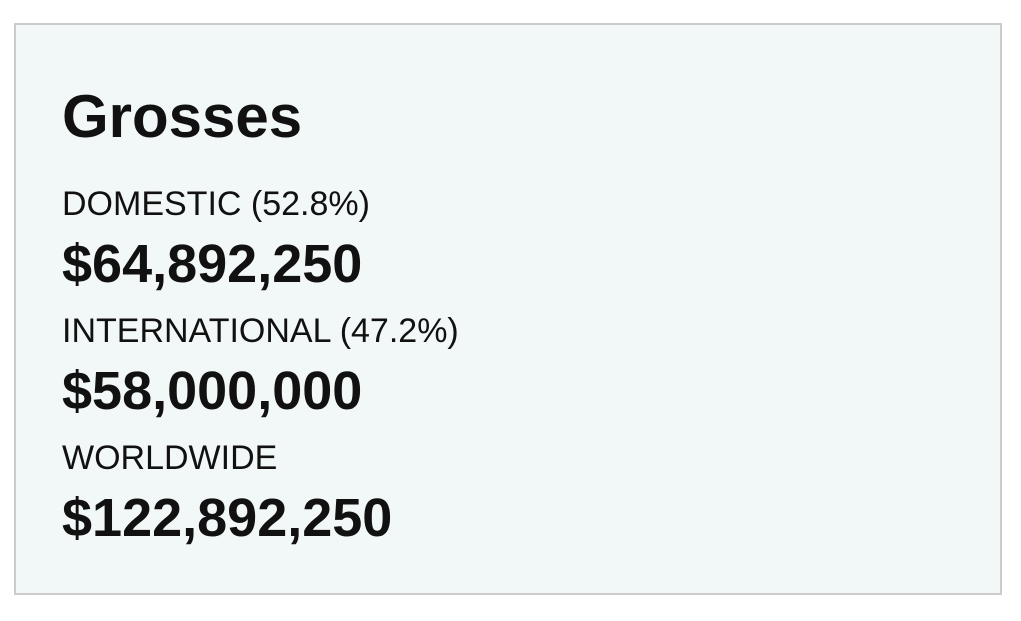  Describe the element at coordinates (212, 391) in the screenshot. I see `gross-value: $58,000,000` at that location.